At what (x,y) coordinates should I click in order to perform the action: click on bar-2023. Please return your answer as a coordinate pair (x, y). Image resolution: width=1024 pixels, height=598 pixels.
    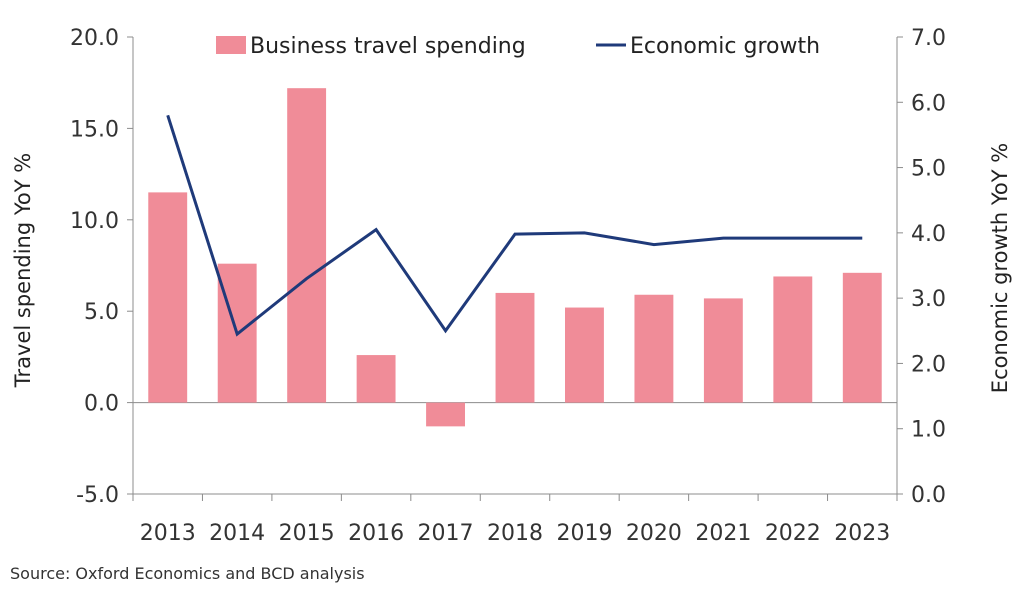
    Looking at the image, I should click on (862, 337).